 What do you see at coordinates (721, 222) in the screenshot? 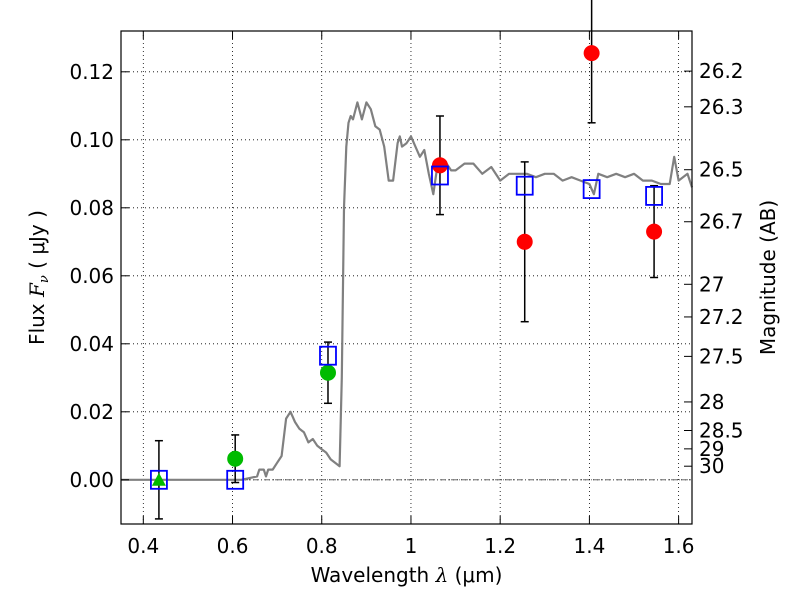
I see `y2-tick-label: 26.7` at bounding box center [721, 222].